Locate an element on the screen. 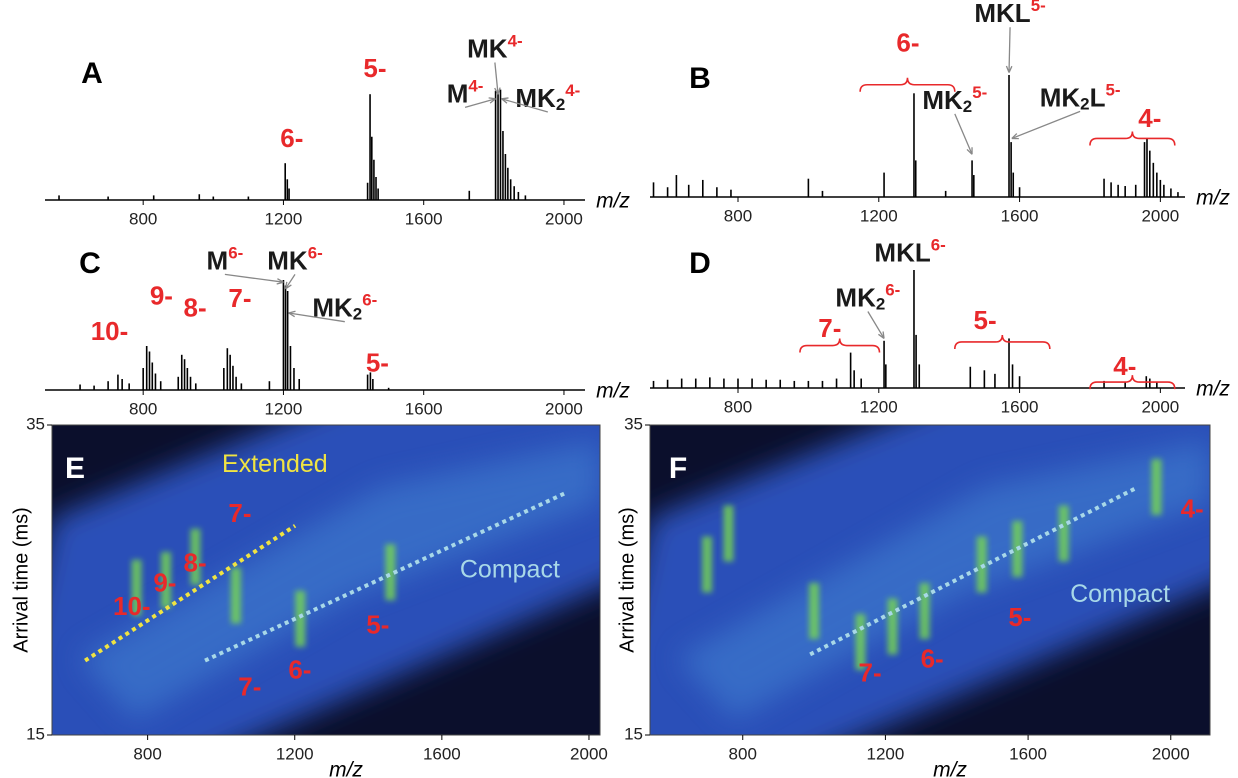 The width and height of the screenshot is (1238, 778). annotation: M6- is located at coordinates (225, 259).